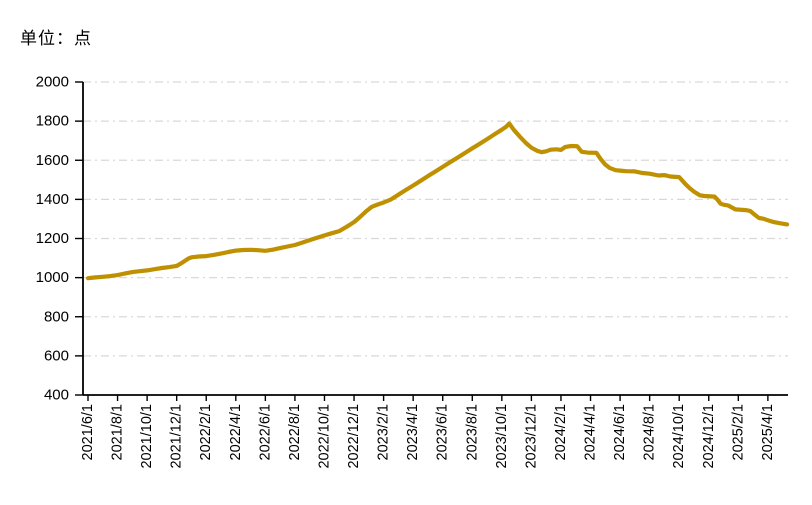 The height and width of the screenshot is (505, 812). I want to click on unit-label: 单位：点, so click(56, 38).